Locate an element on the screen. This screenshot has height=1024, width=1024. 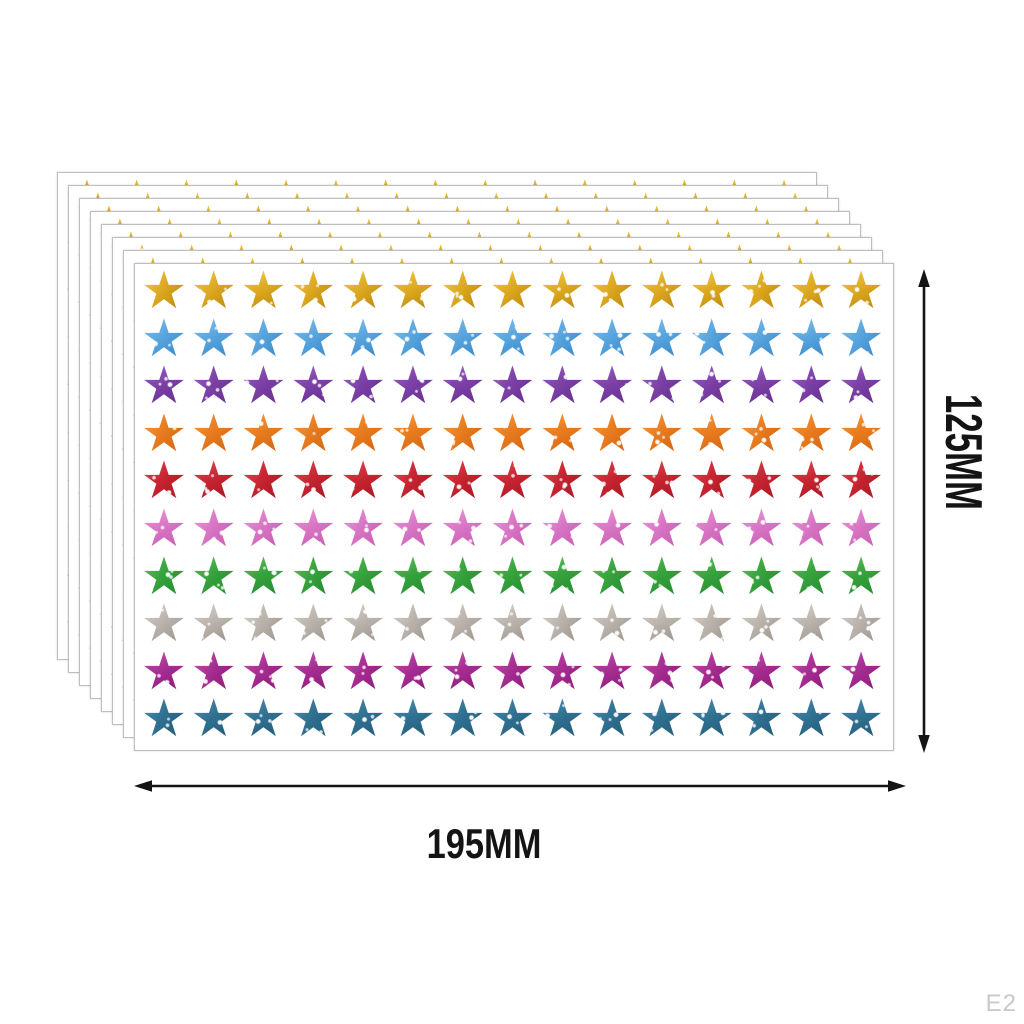
star-row-purple: ★★★★★★★★★★★★★★★ is located at coordinates (516, 387).